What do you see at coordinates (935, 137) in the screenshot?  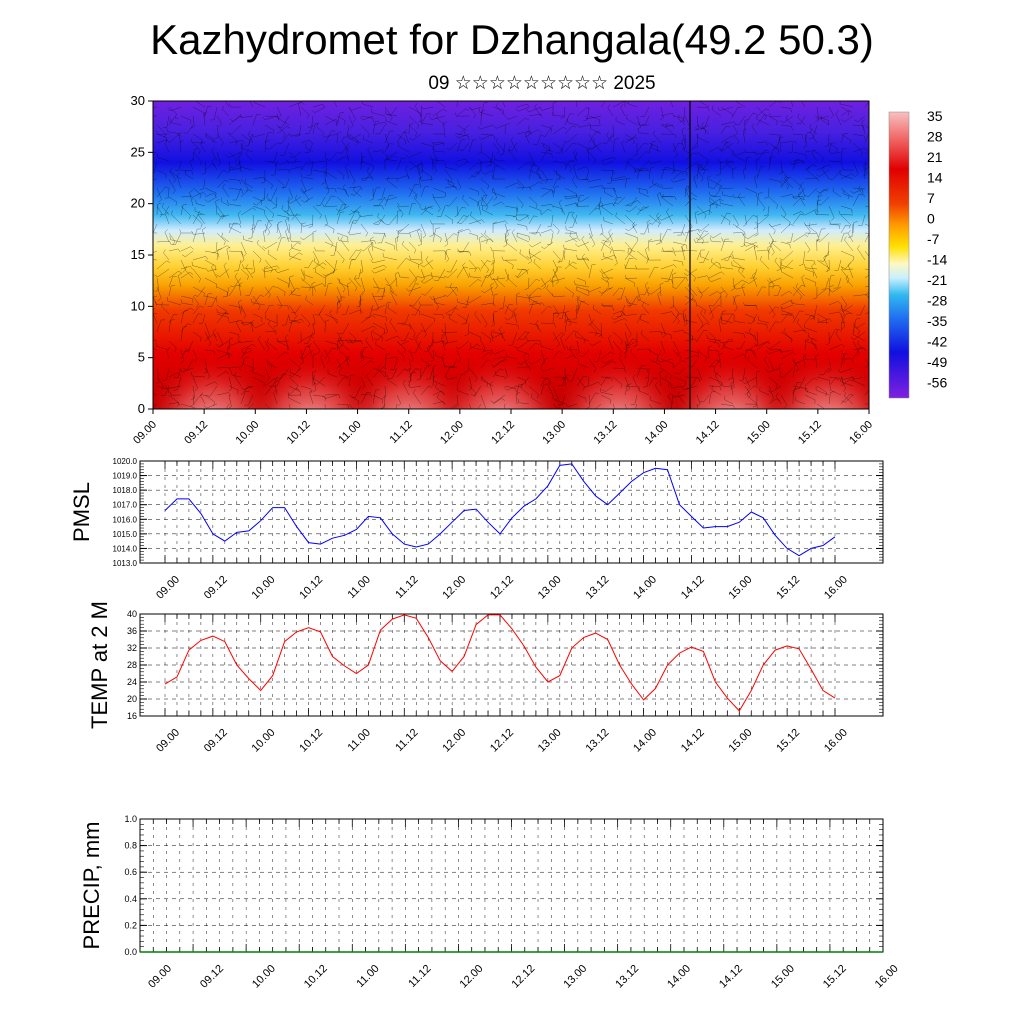 I see `colorbar-label: 28` at bounding box center [935, 137].